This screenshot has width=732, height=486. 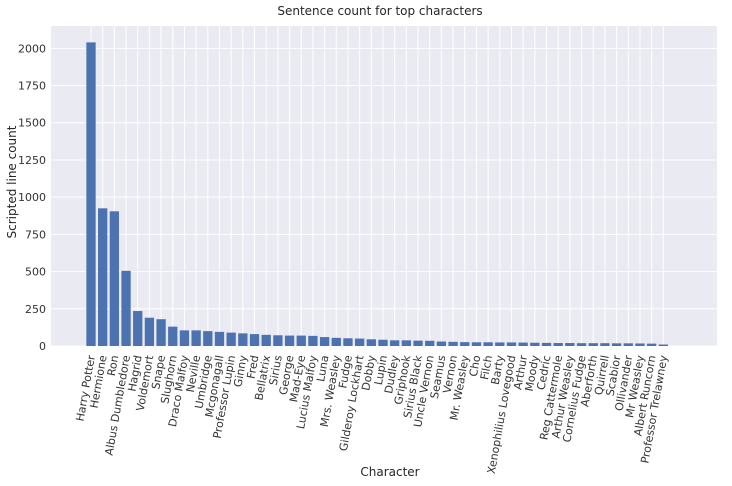 What do you see at coordinates (486, 367) in the screenshot?
I see `x-tick-label: Filch` at bounding box center [486, 367].